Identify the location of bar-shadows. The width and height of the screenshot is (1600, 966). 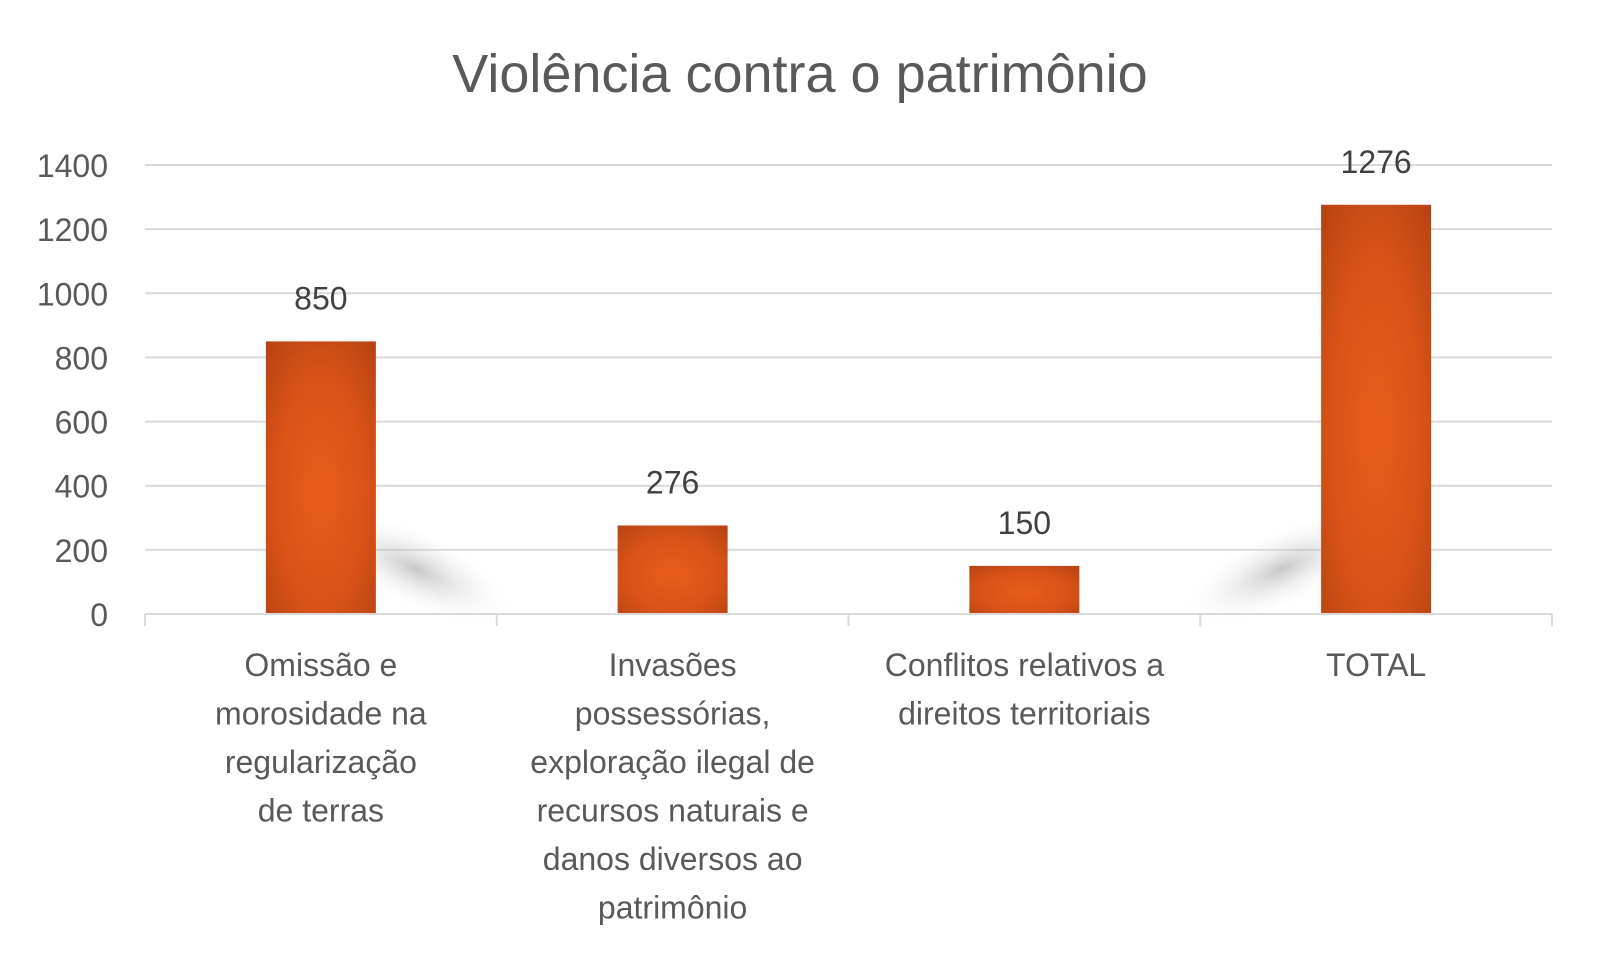
(848, 569).